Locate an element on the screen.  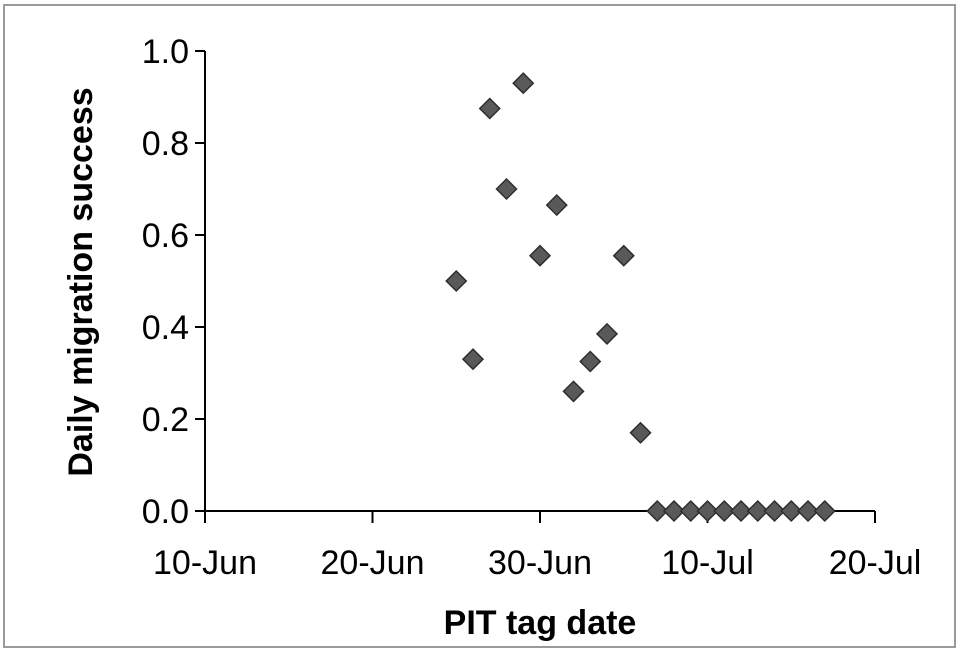
y-tick-label: 0.0 is located at coordinates (165, 512).